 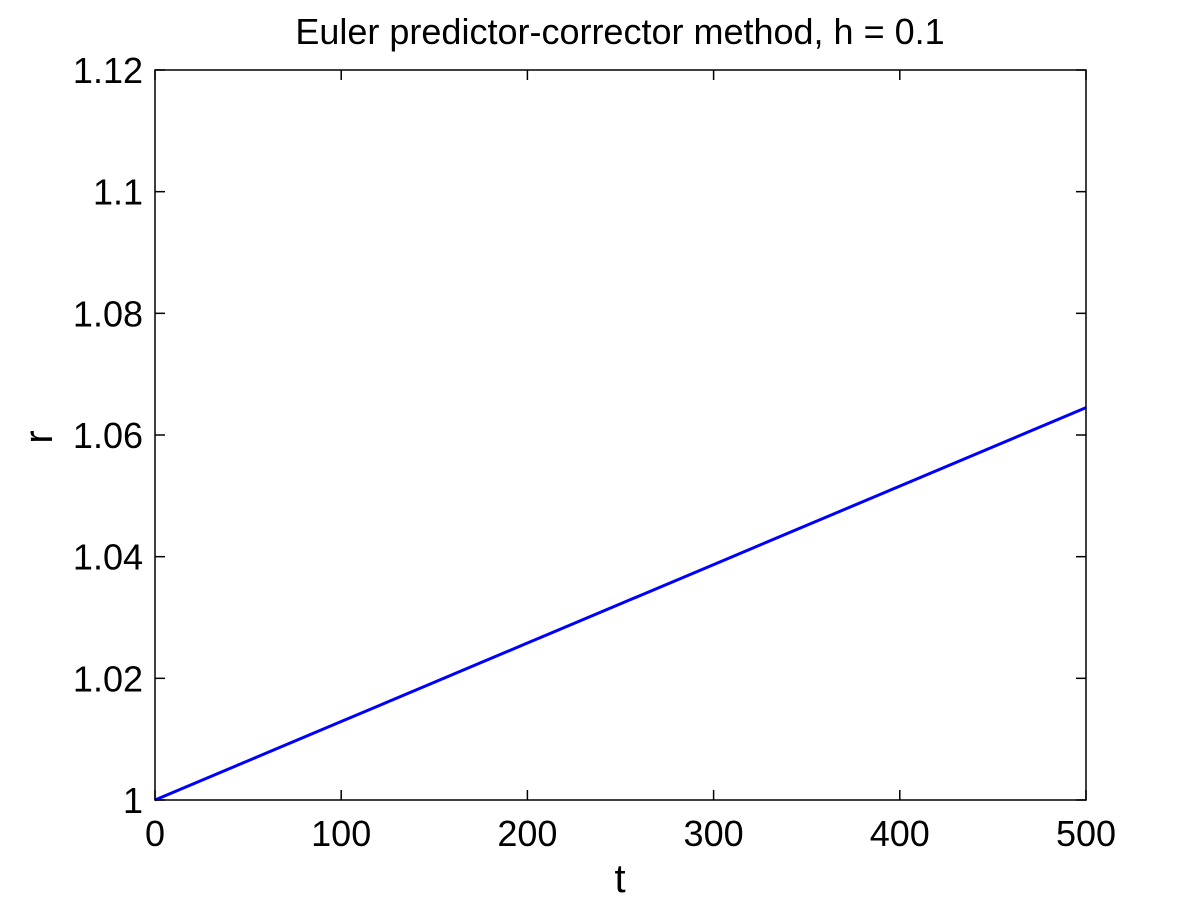 What do you see at coordinates (1086, 833) in the screenshot?
I see `x-tick-label: 500` at bounding box center [1086, 833].